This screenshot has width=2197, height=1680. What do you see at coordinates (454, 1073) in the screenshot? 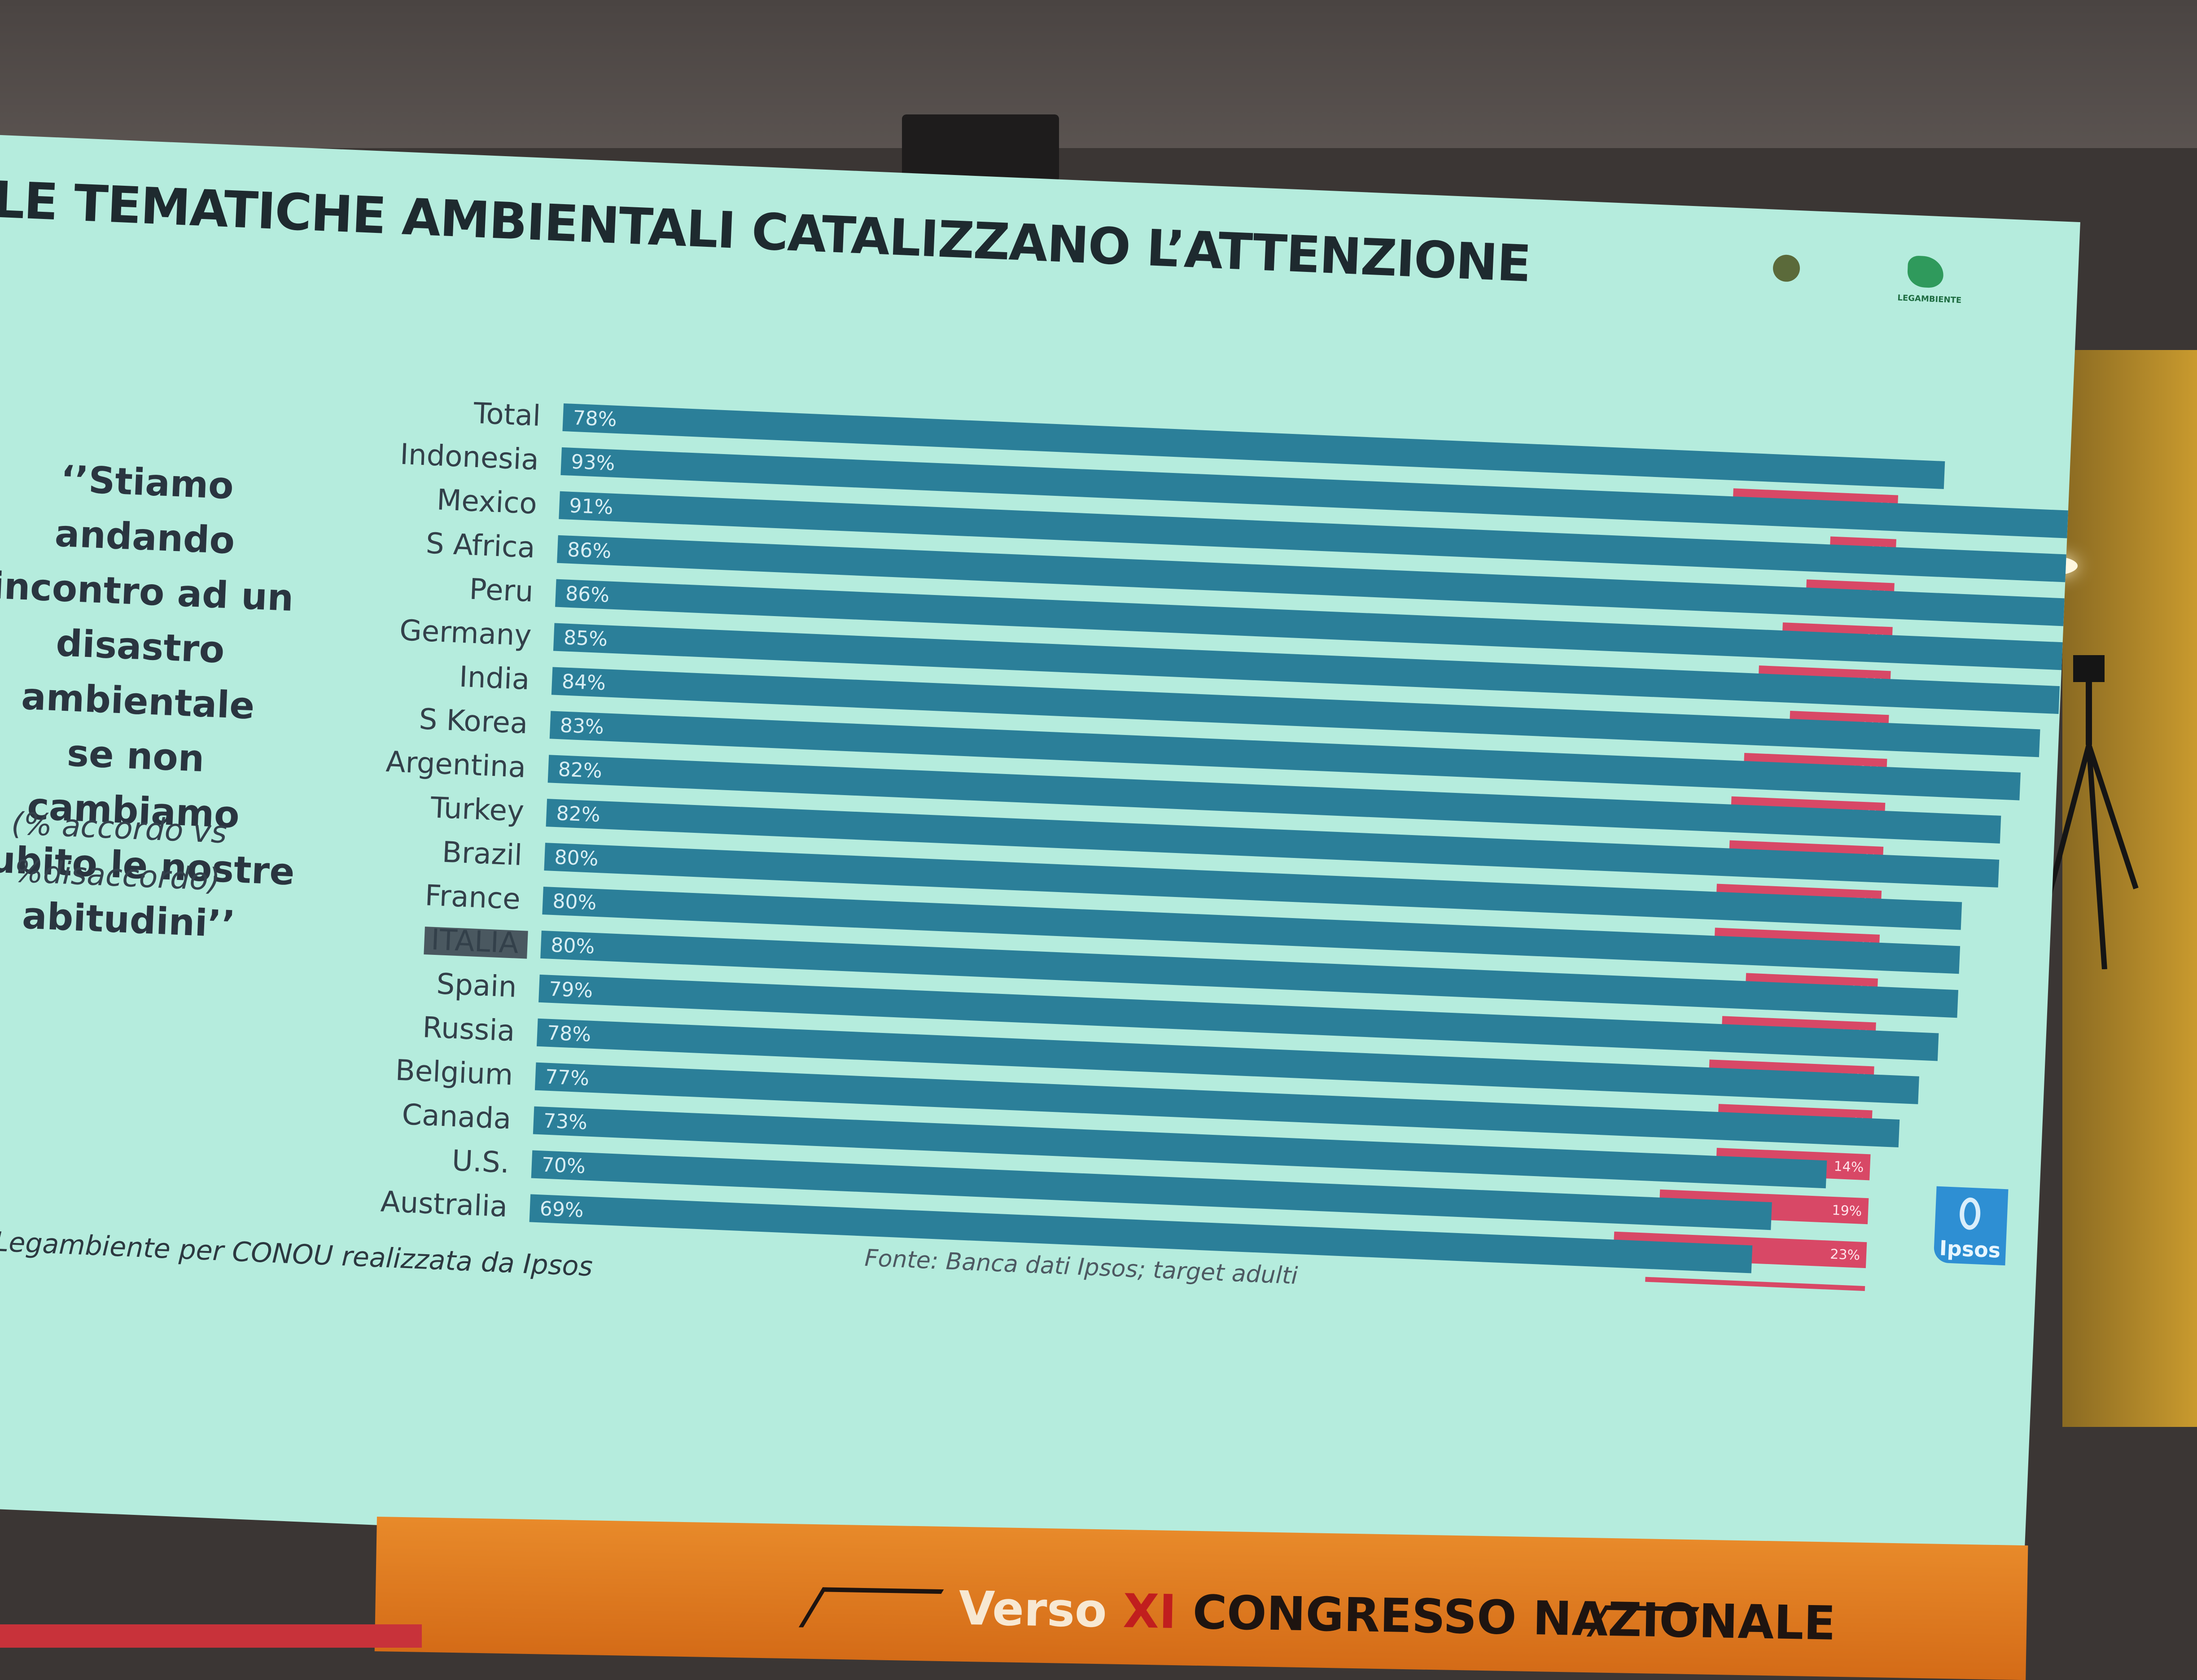
I see `category-label: Belgium` at bounding box center [454, 1073].